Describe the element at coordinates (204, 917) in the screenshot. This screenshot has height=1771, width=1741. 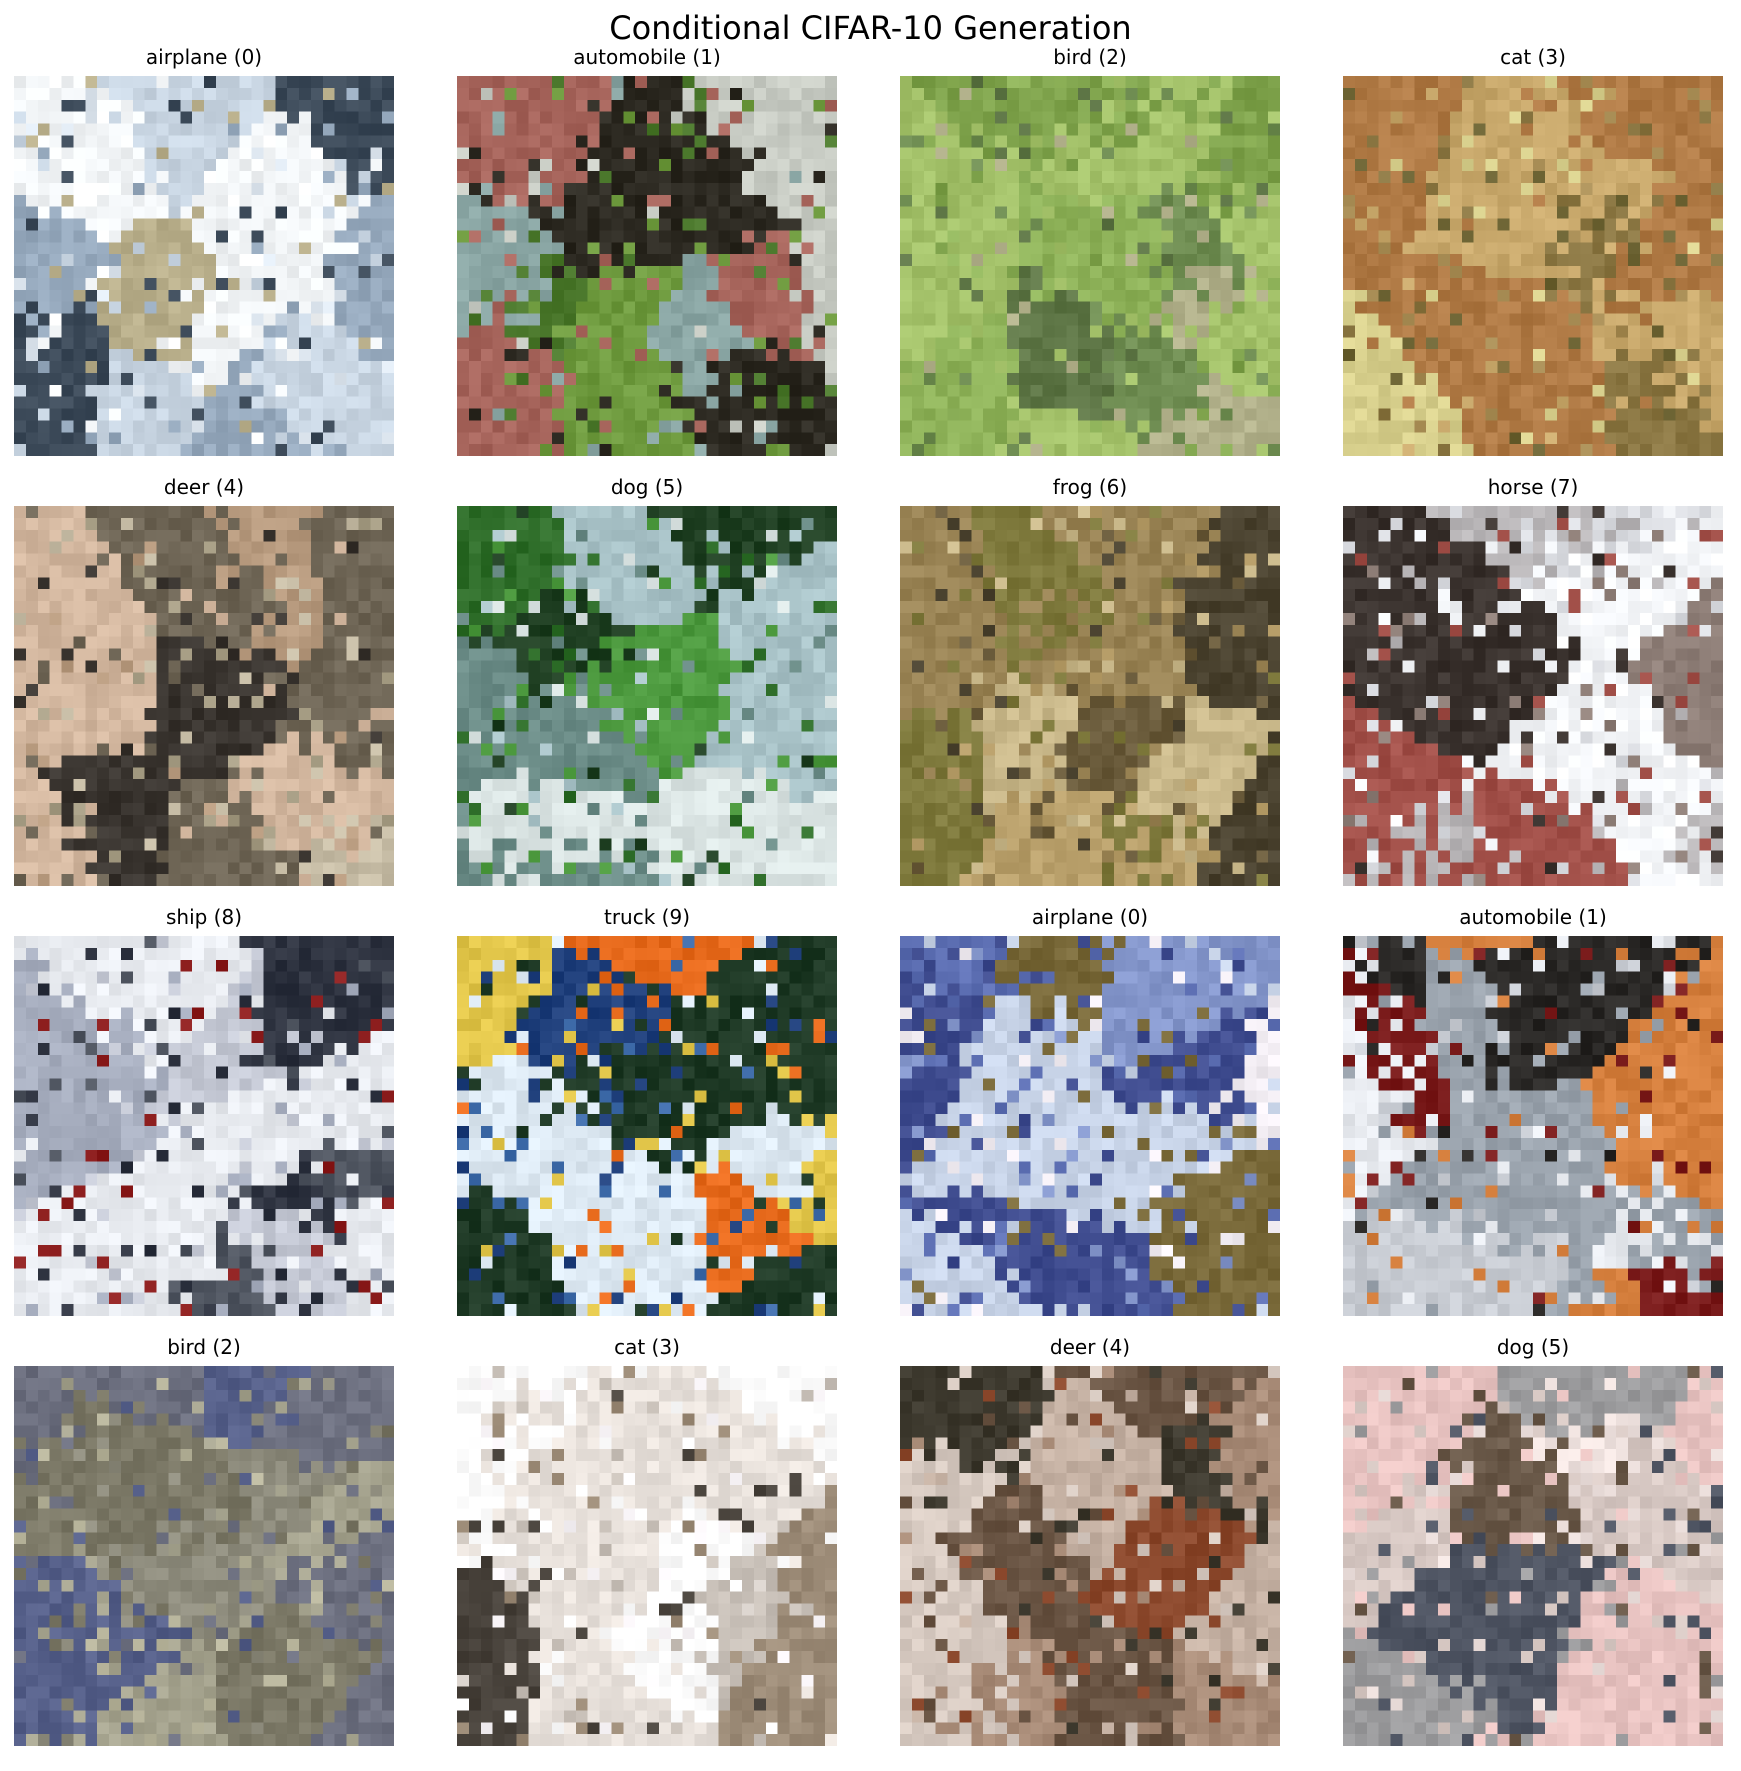
I see `panel-title: ship (8)` at that location.